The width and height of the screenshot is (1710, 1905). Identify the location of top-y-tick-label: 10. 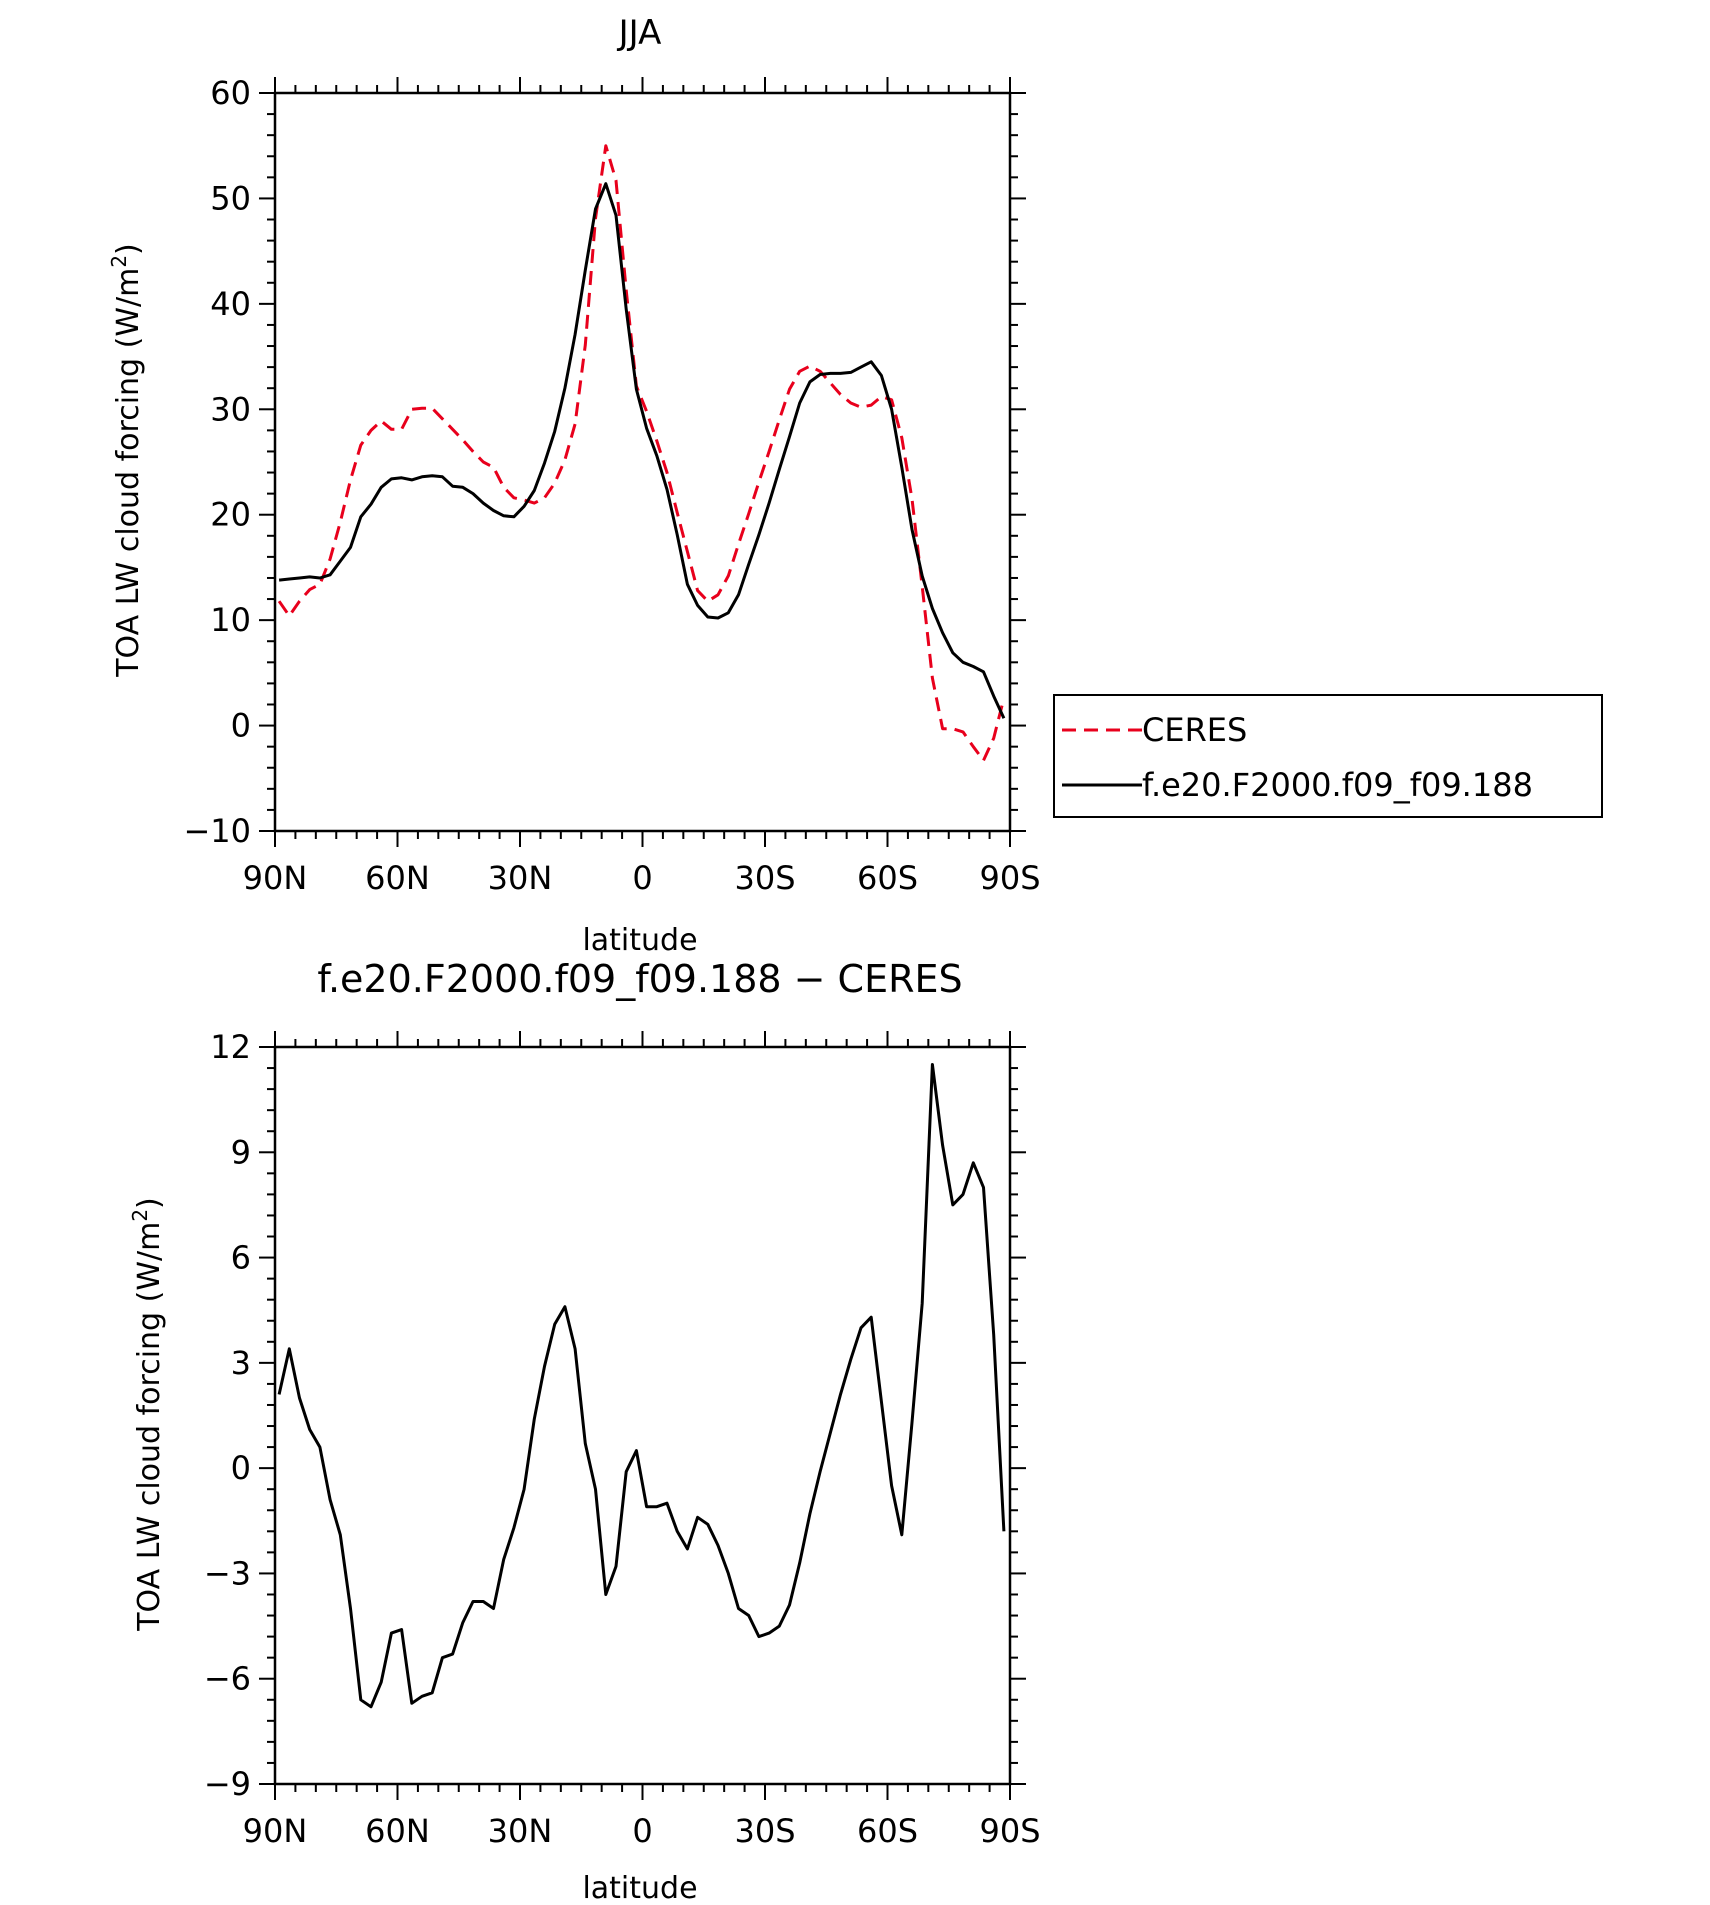
(230, 620).